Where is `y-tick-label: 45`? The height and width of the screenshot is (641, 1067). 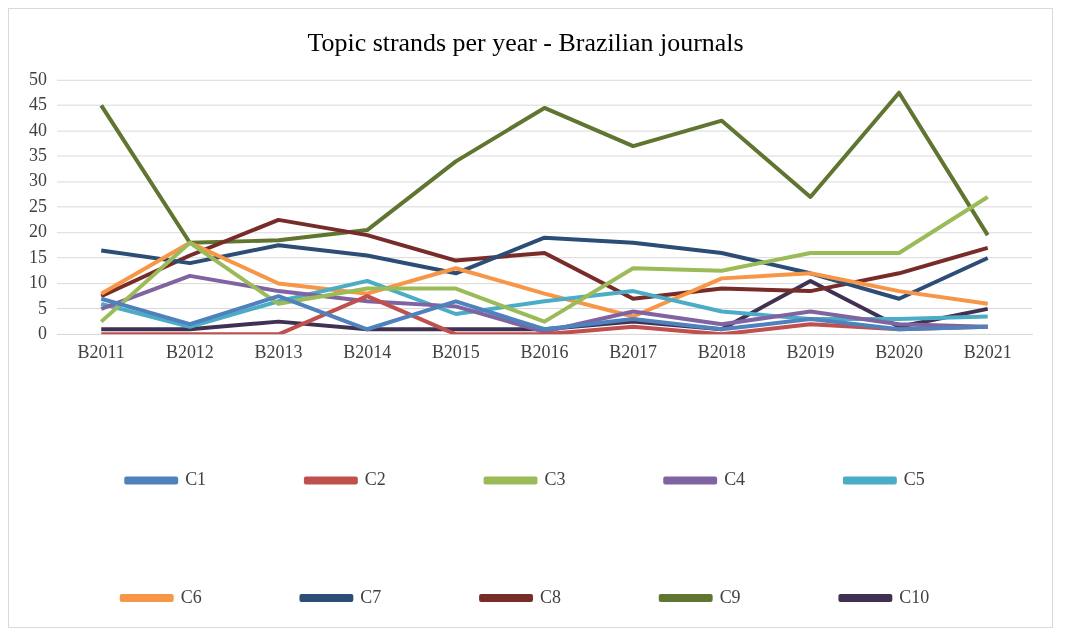 y-tick-label: 45 is located at coordinates (37, 104).